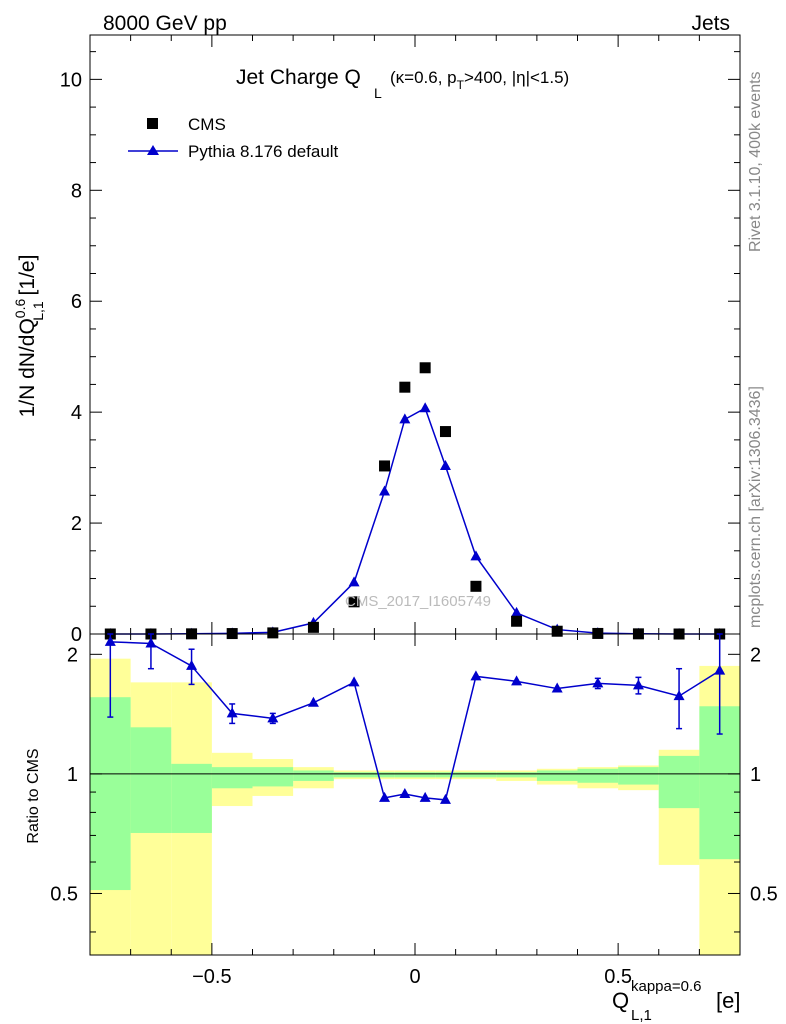 The image size is (786, 1024). What do you see at coordinates (755, 161) in the screenshot?
I see `rivet-label: Rivet 3.1.10, 400k events` at bounding box center [755, 161].